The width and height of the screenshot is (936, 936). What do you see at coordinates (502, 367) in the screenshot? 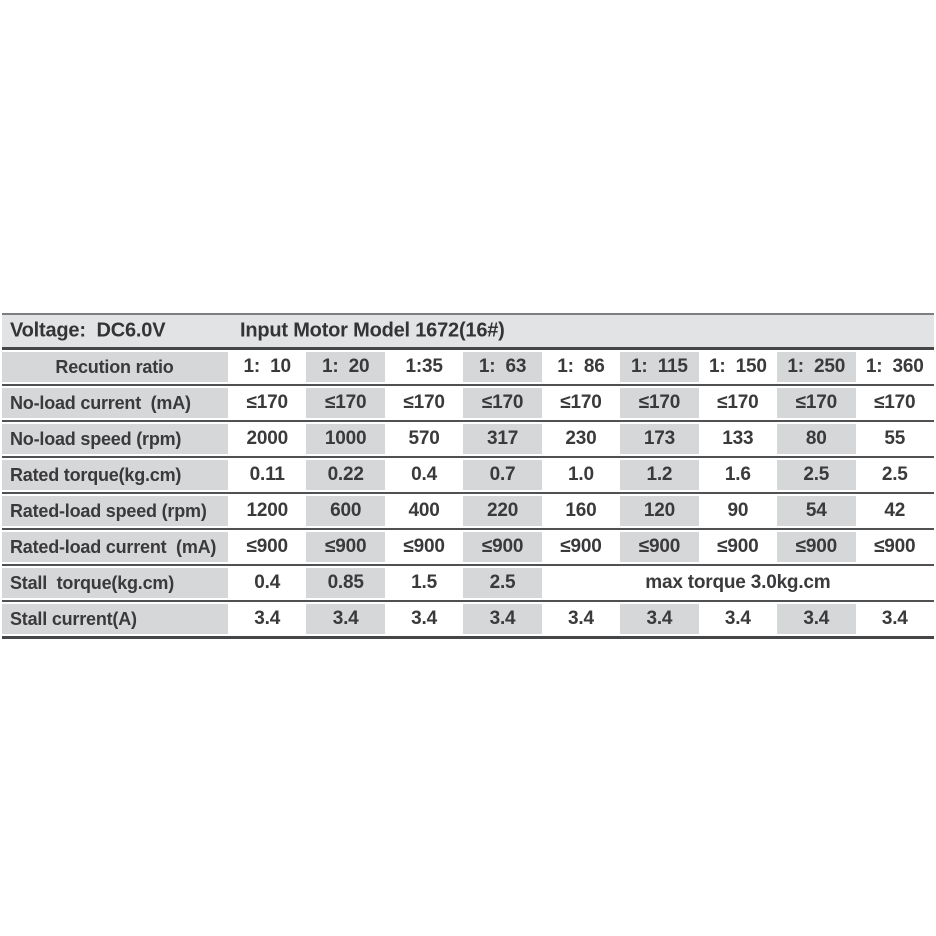
I see `ratio-cell: 1: 63` at bounding box center [502, 367].